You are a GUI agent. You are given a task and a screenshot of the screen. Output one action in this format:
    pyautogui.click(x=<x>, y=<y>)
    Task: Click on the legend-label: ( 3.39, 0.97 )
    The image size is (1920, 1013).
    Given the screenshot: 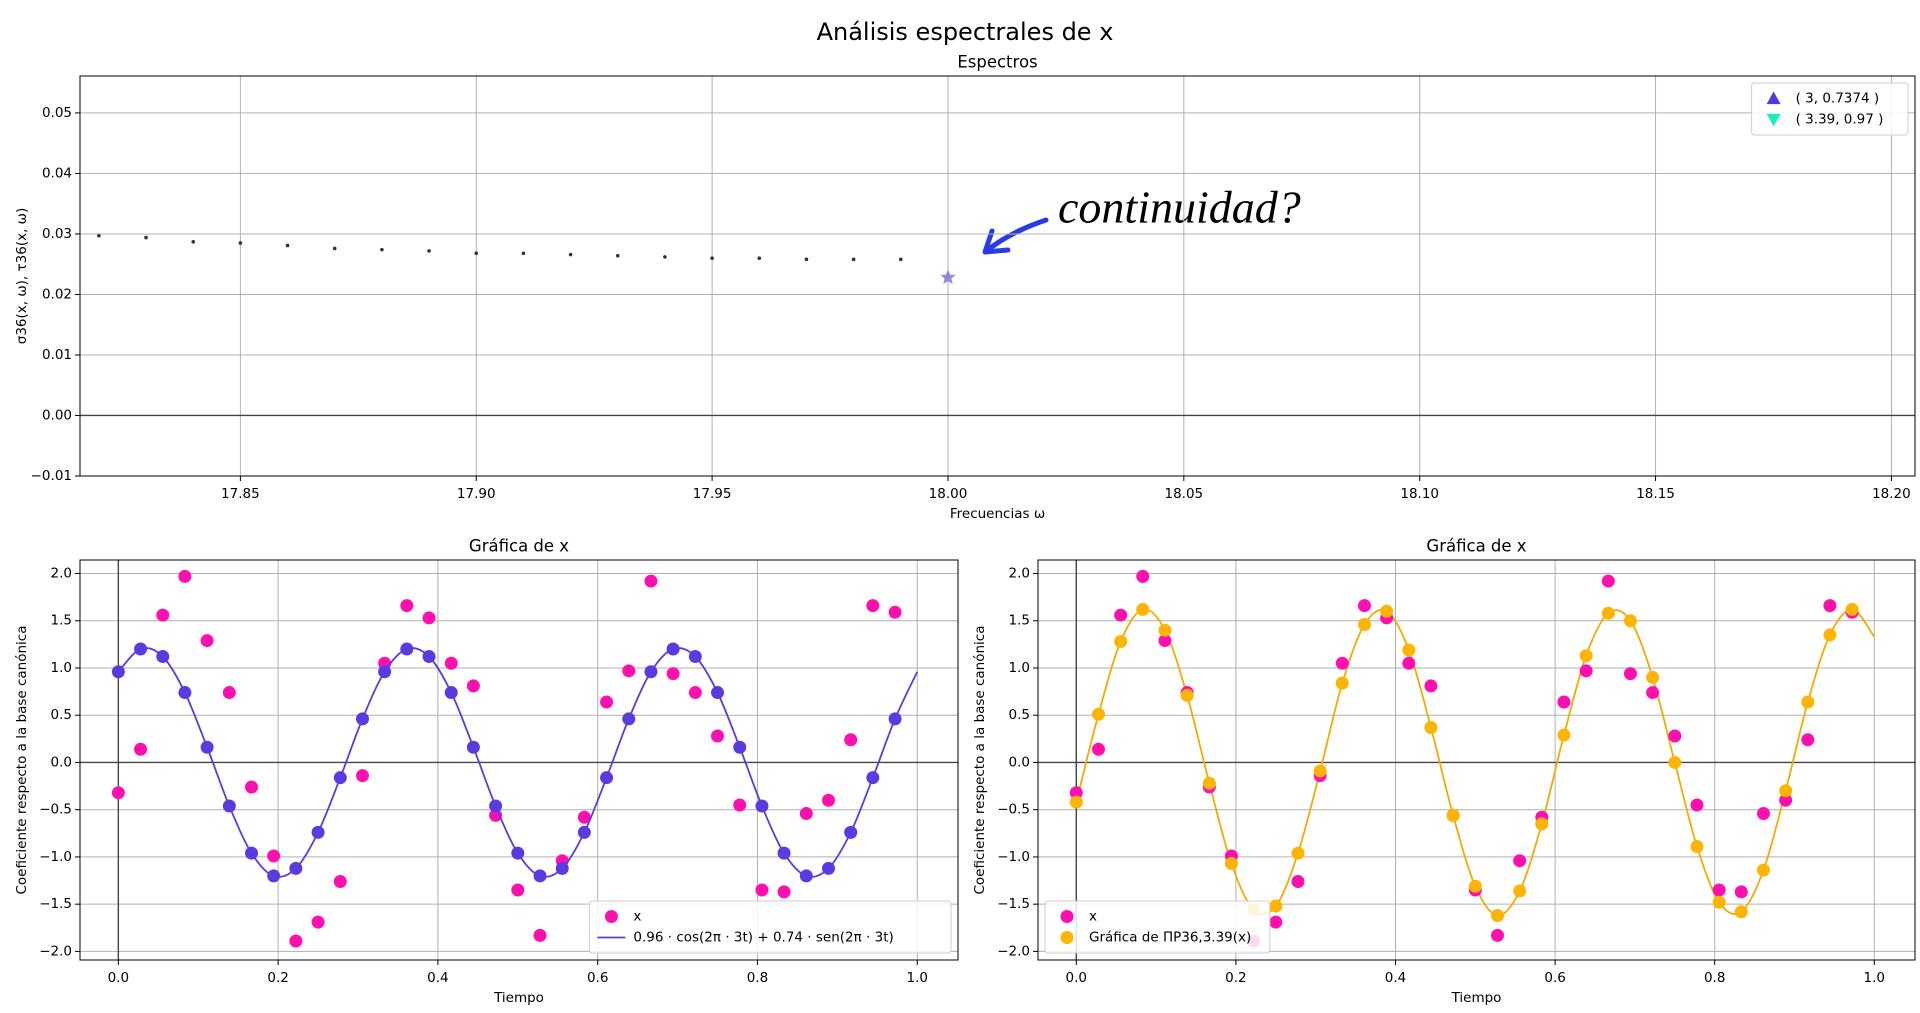 What is the action you would take?
    pyautogui.click(x=1840, y=120)
    